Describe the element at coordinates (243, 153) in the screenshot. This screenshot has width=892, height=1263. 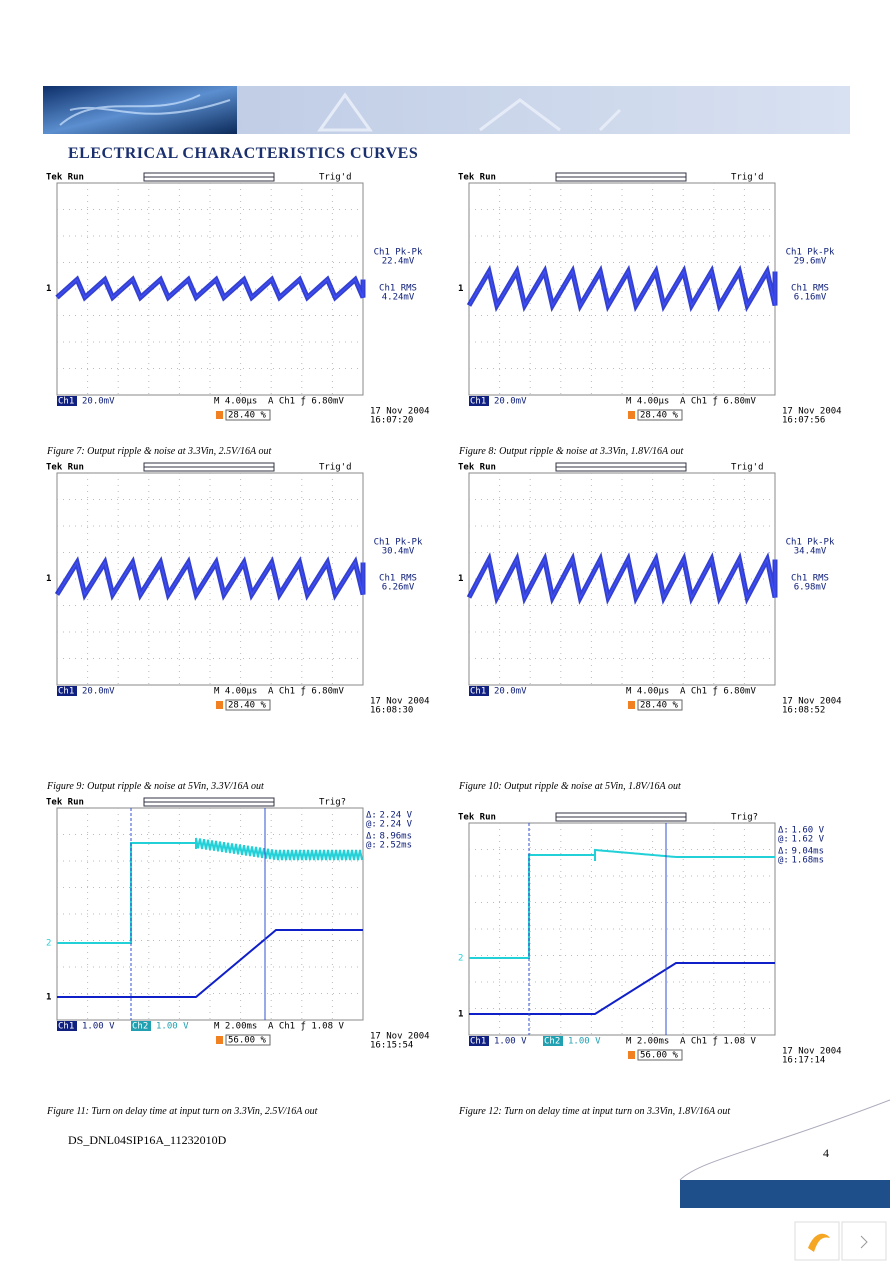
I see `section-title: ELECTRICAL CHARACTERISTICS CURVES` at that location.